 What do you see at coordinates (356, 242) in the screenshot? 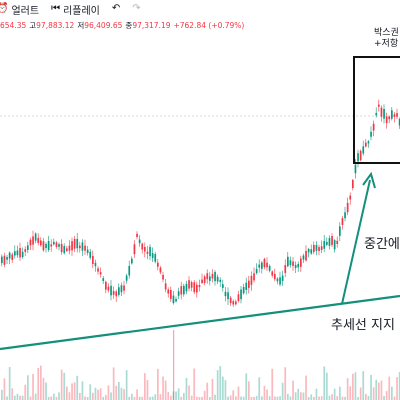
I see `arrow-middle-shaft` at bounding box center [356, 242].